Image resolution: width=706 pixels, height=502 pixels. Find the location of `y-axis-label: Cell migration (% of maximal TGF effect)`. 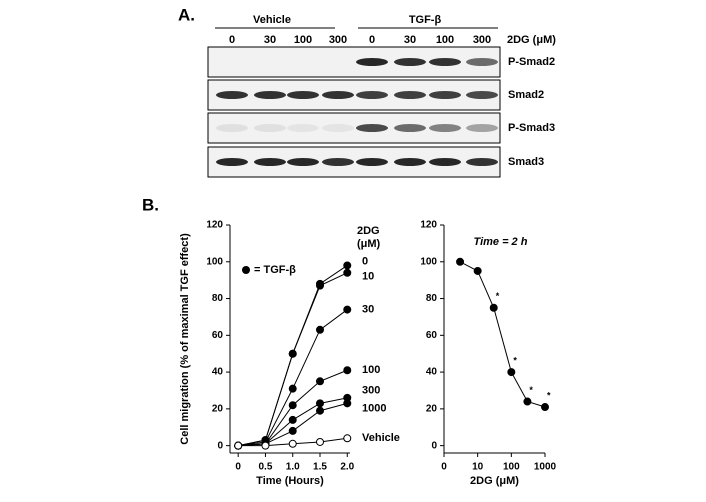

y-axis-label: Cell migration (% of maximal TGF effect) is located at coordinates (185, 339).